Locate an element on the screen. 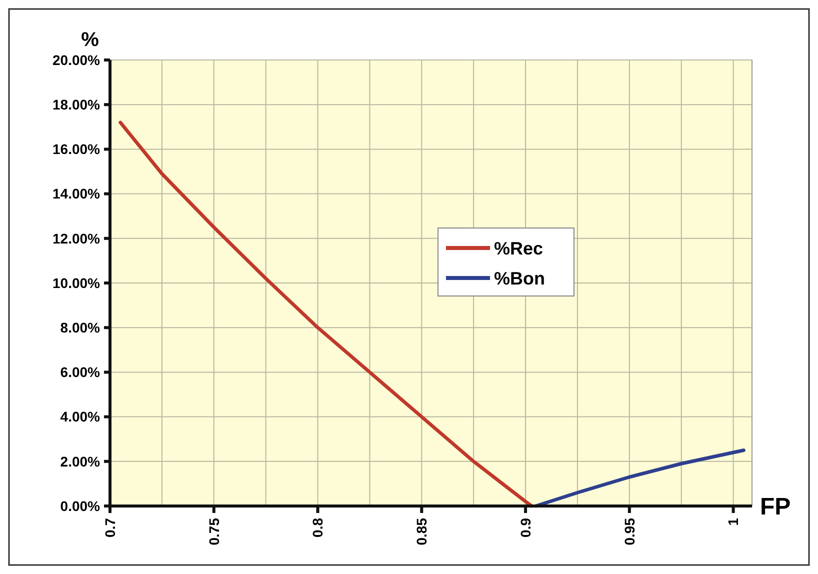 The image size is (818, 574). x-tick-label: 0.75 is located at coordinates (214, 532).